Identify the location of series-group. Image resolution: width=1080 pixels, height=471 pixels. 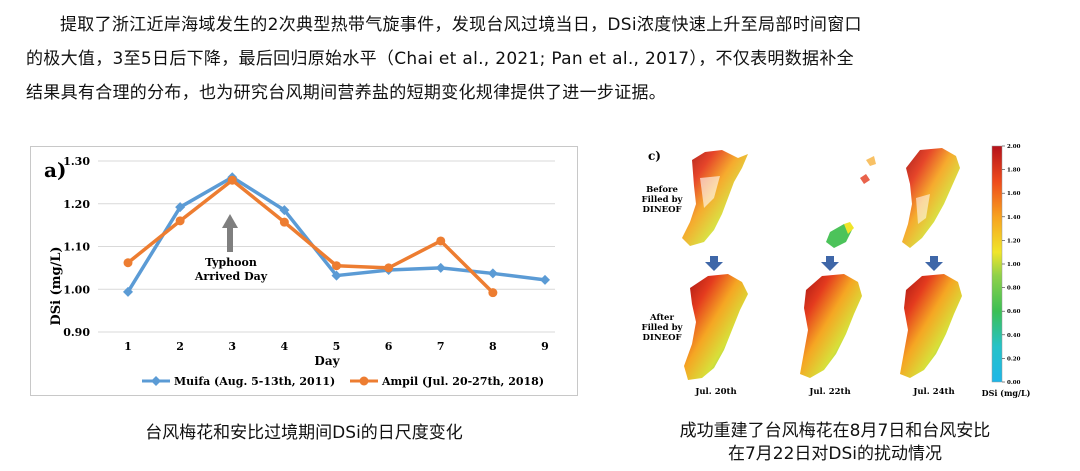
(336, 235).